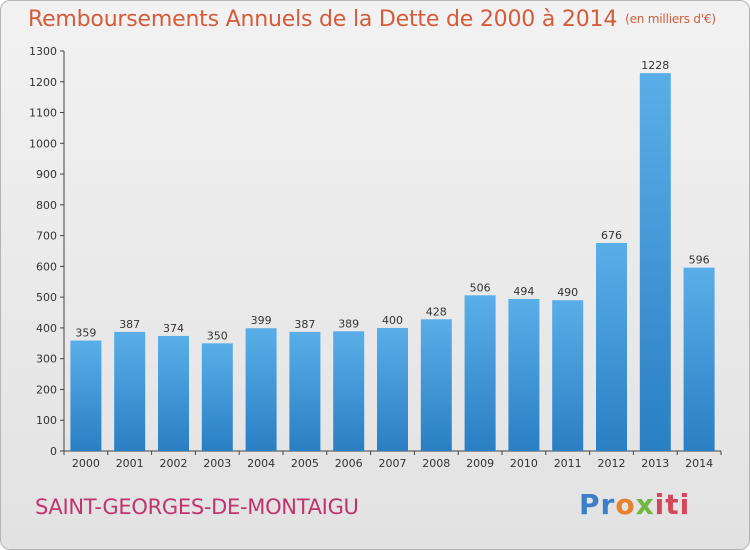  Describe the element at coordinates (348, 323) in the screenshot. I see `data-label: 389` at that location.